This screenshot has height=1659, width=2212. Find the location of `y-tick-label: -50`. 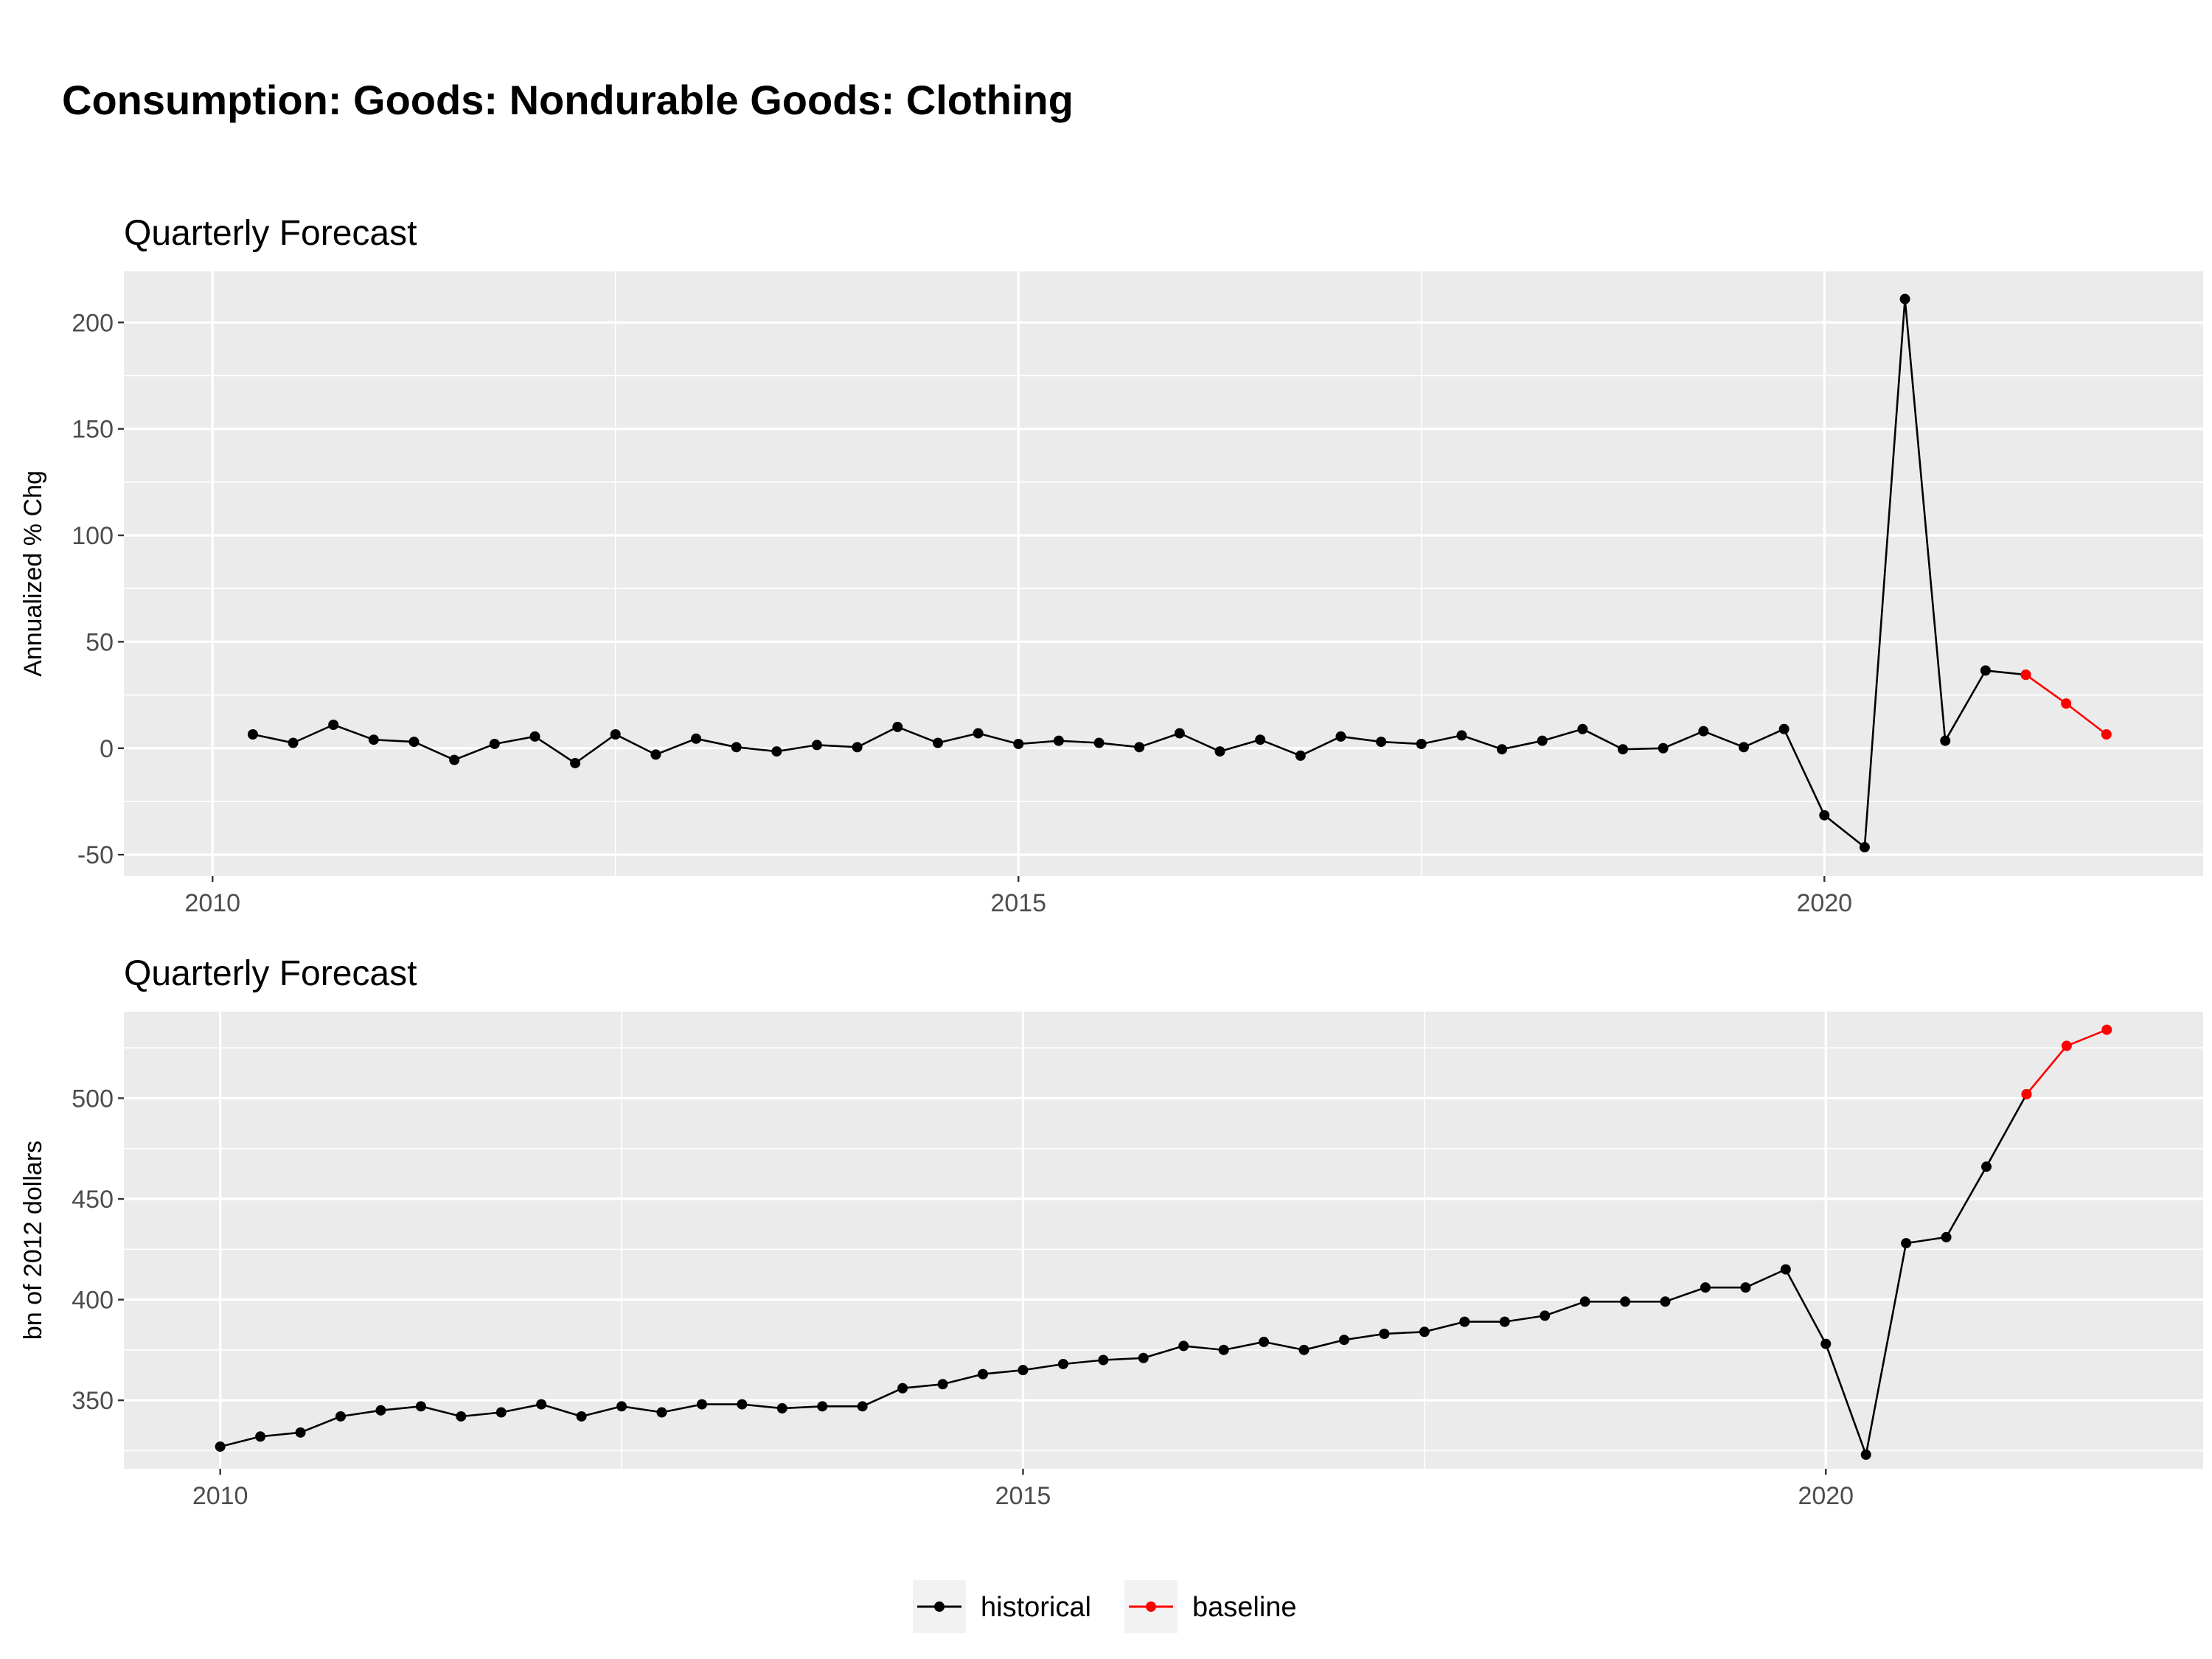

y-tick-label: -50 is located at coordinates (95, 855).